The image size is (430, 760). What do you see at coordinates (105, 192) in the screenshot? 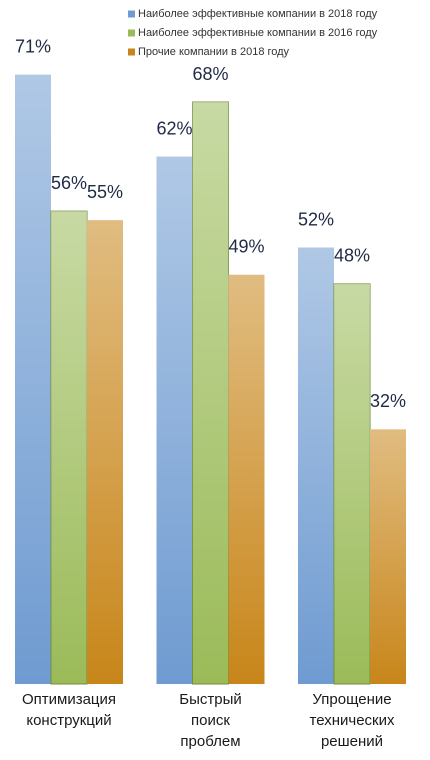
I see `value-label: 55%` at bounding box center [105, 192].